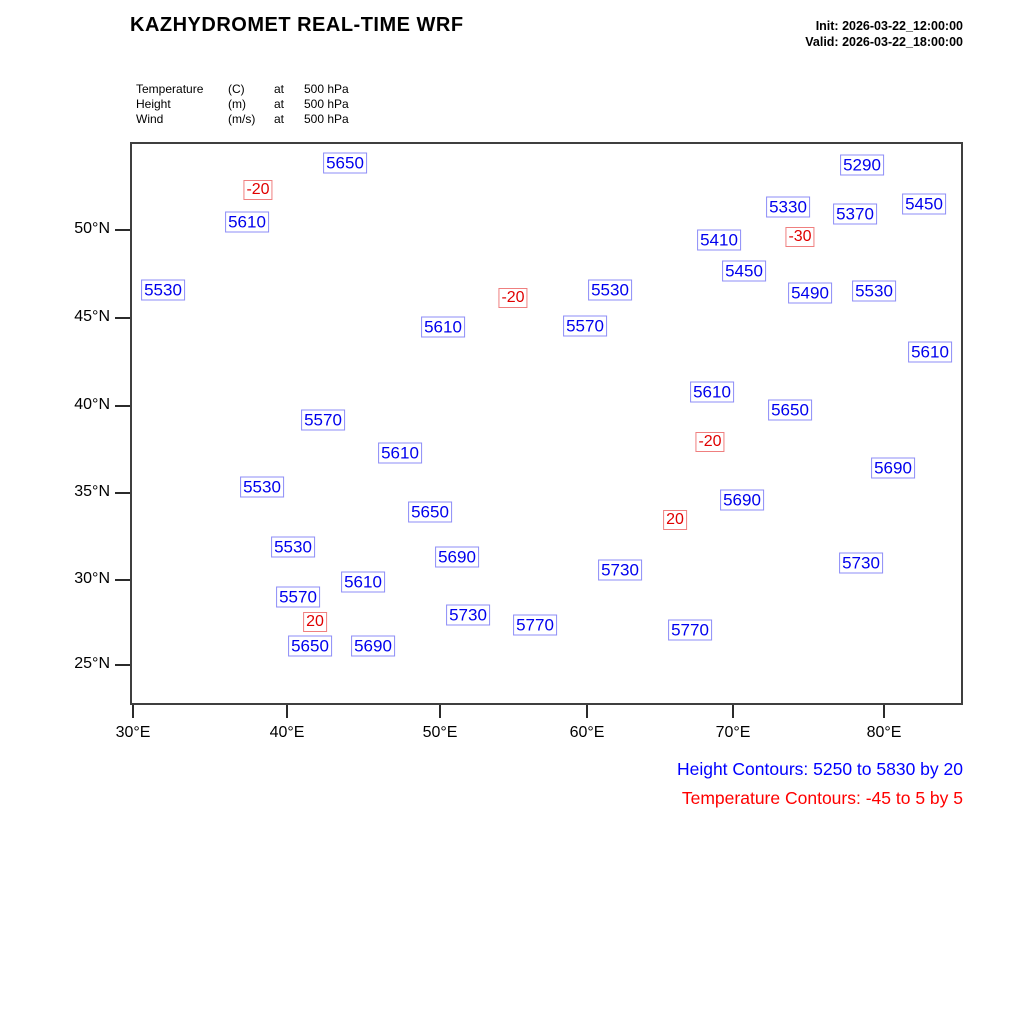 Image resolution: width=1024 pixels, height=1024 pixels. Describe the element at coordinates (237, 104) in the screenshot. I see `legend-unit: (m)` at that location.